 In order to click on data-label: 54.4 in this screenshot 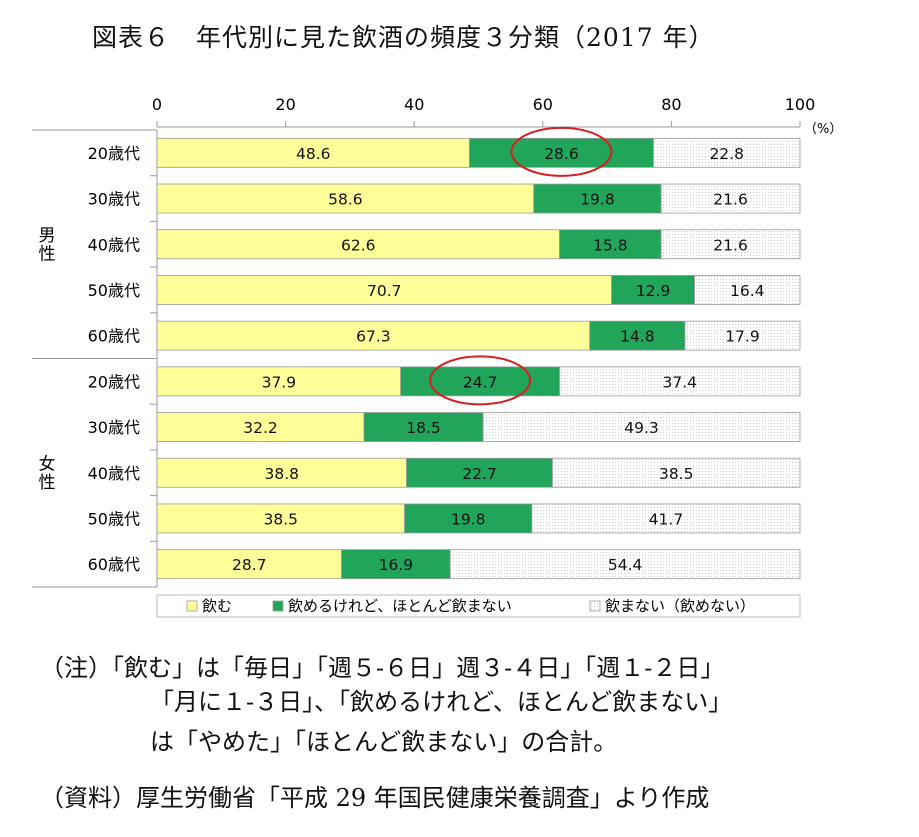, I will do `click(625, 565)`.